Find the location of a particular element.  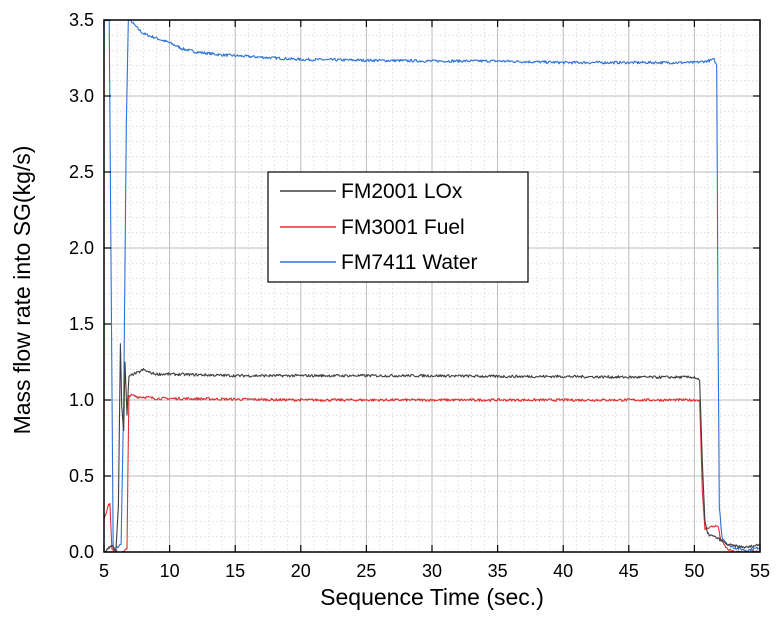

legend-label-fm3001-fuel: FM3001 Fuel is located at coordinates (403, 227).